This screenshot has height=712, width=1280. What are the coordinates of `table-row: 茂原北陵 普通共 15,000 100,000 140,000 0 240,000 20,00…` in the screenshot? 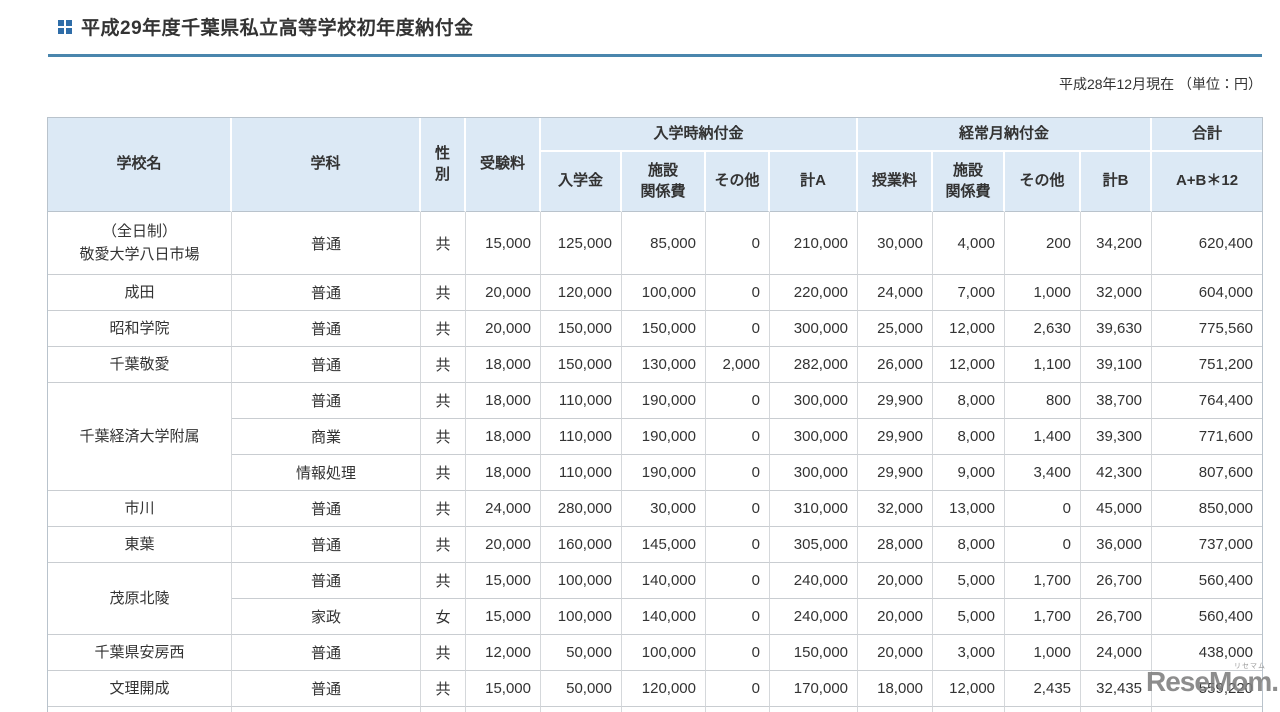 It's located at (655, 599).